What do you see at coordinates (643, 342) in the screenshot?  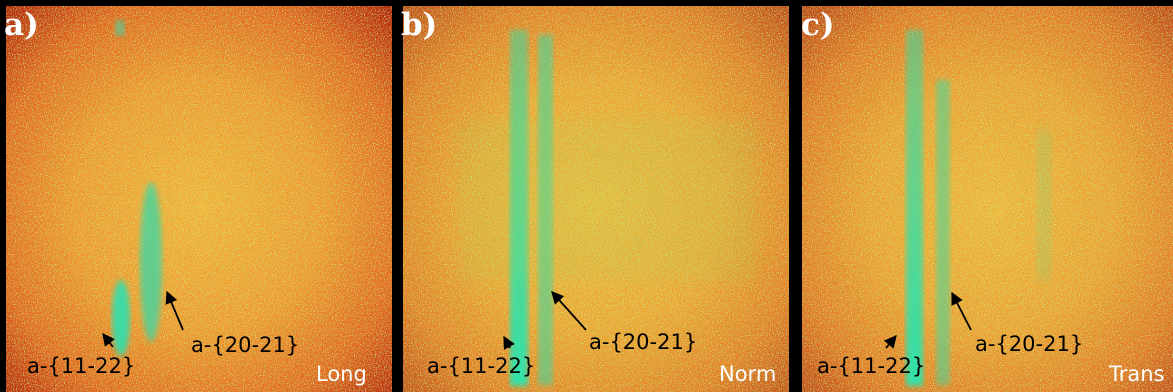 I see `panel-b-label-20-21: a-{20-21}` at bounding box center [643, 342].